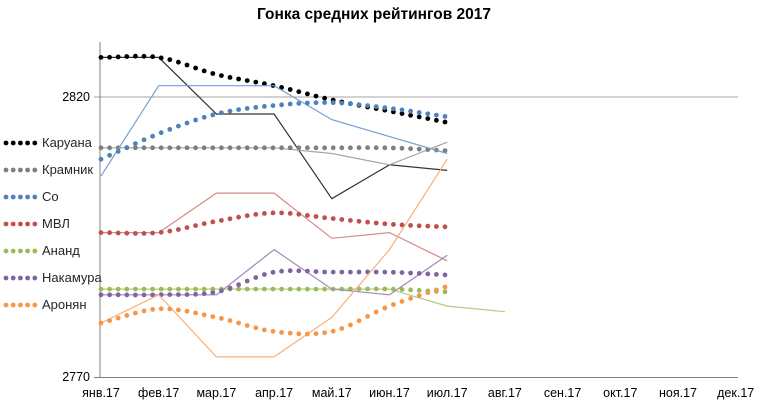 This screenshot has height=413, width=760. Describe the element at coordinates (274, 393) in the screenshot. I see `x-tick-label: апр.17` at that location.